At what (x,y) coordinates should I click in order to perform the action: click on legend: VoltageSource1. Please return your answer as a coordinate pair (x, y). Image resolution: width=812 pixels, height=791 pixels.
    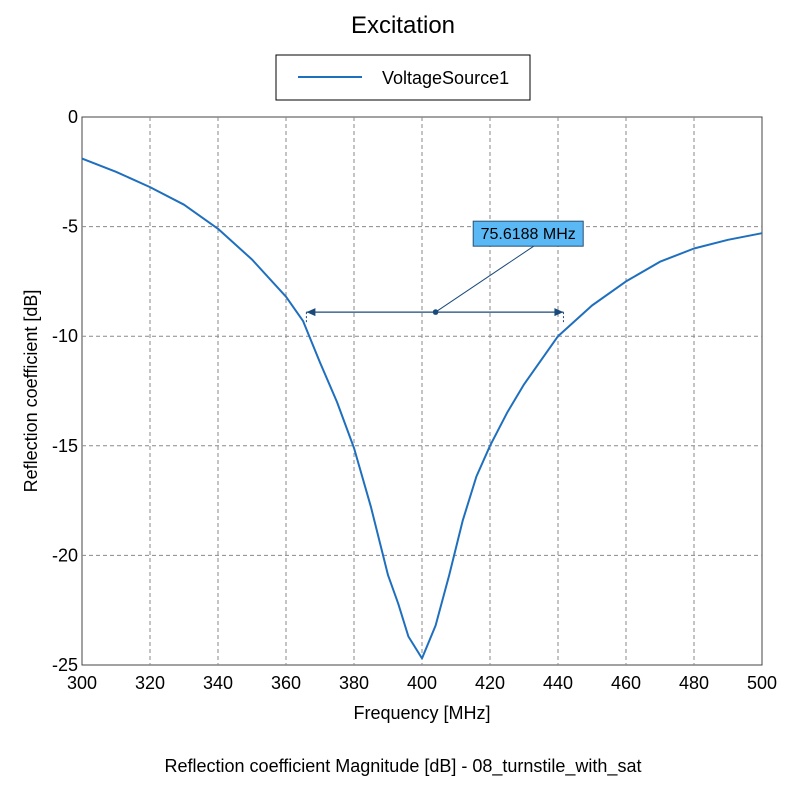
    Looking at the image, I should click on (403, 77).